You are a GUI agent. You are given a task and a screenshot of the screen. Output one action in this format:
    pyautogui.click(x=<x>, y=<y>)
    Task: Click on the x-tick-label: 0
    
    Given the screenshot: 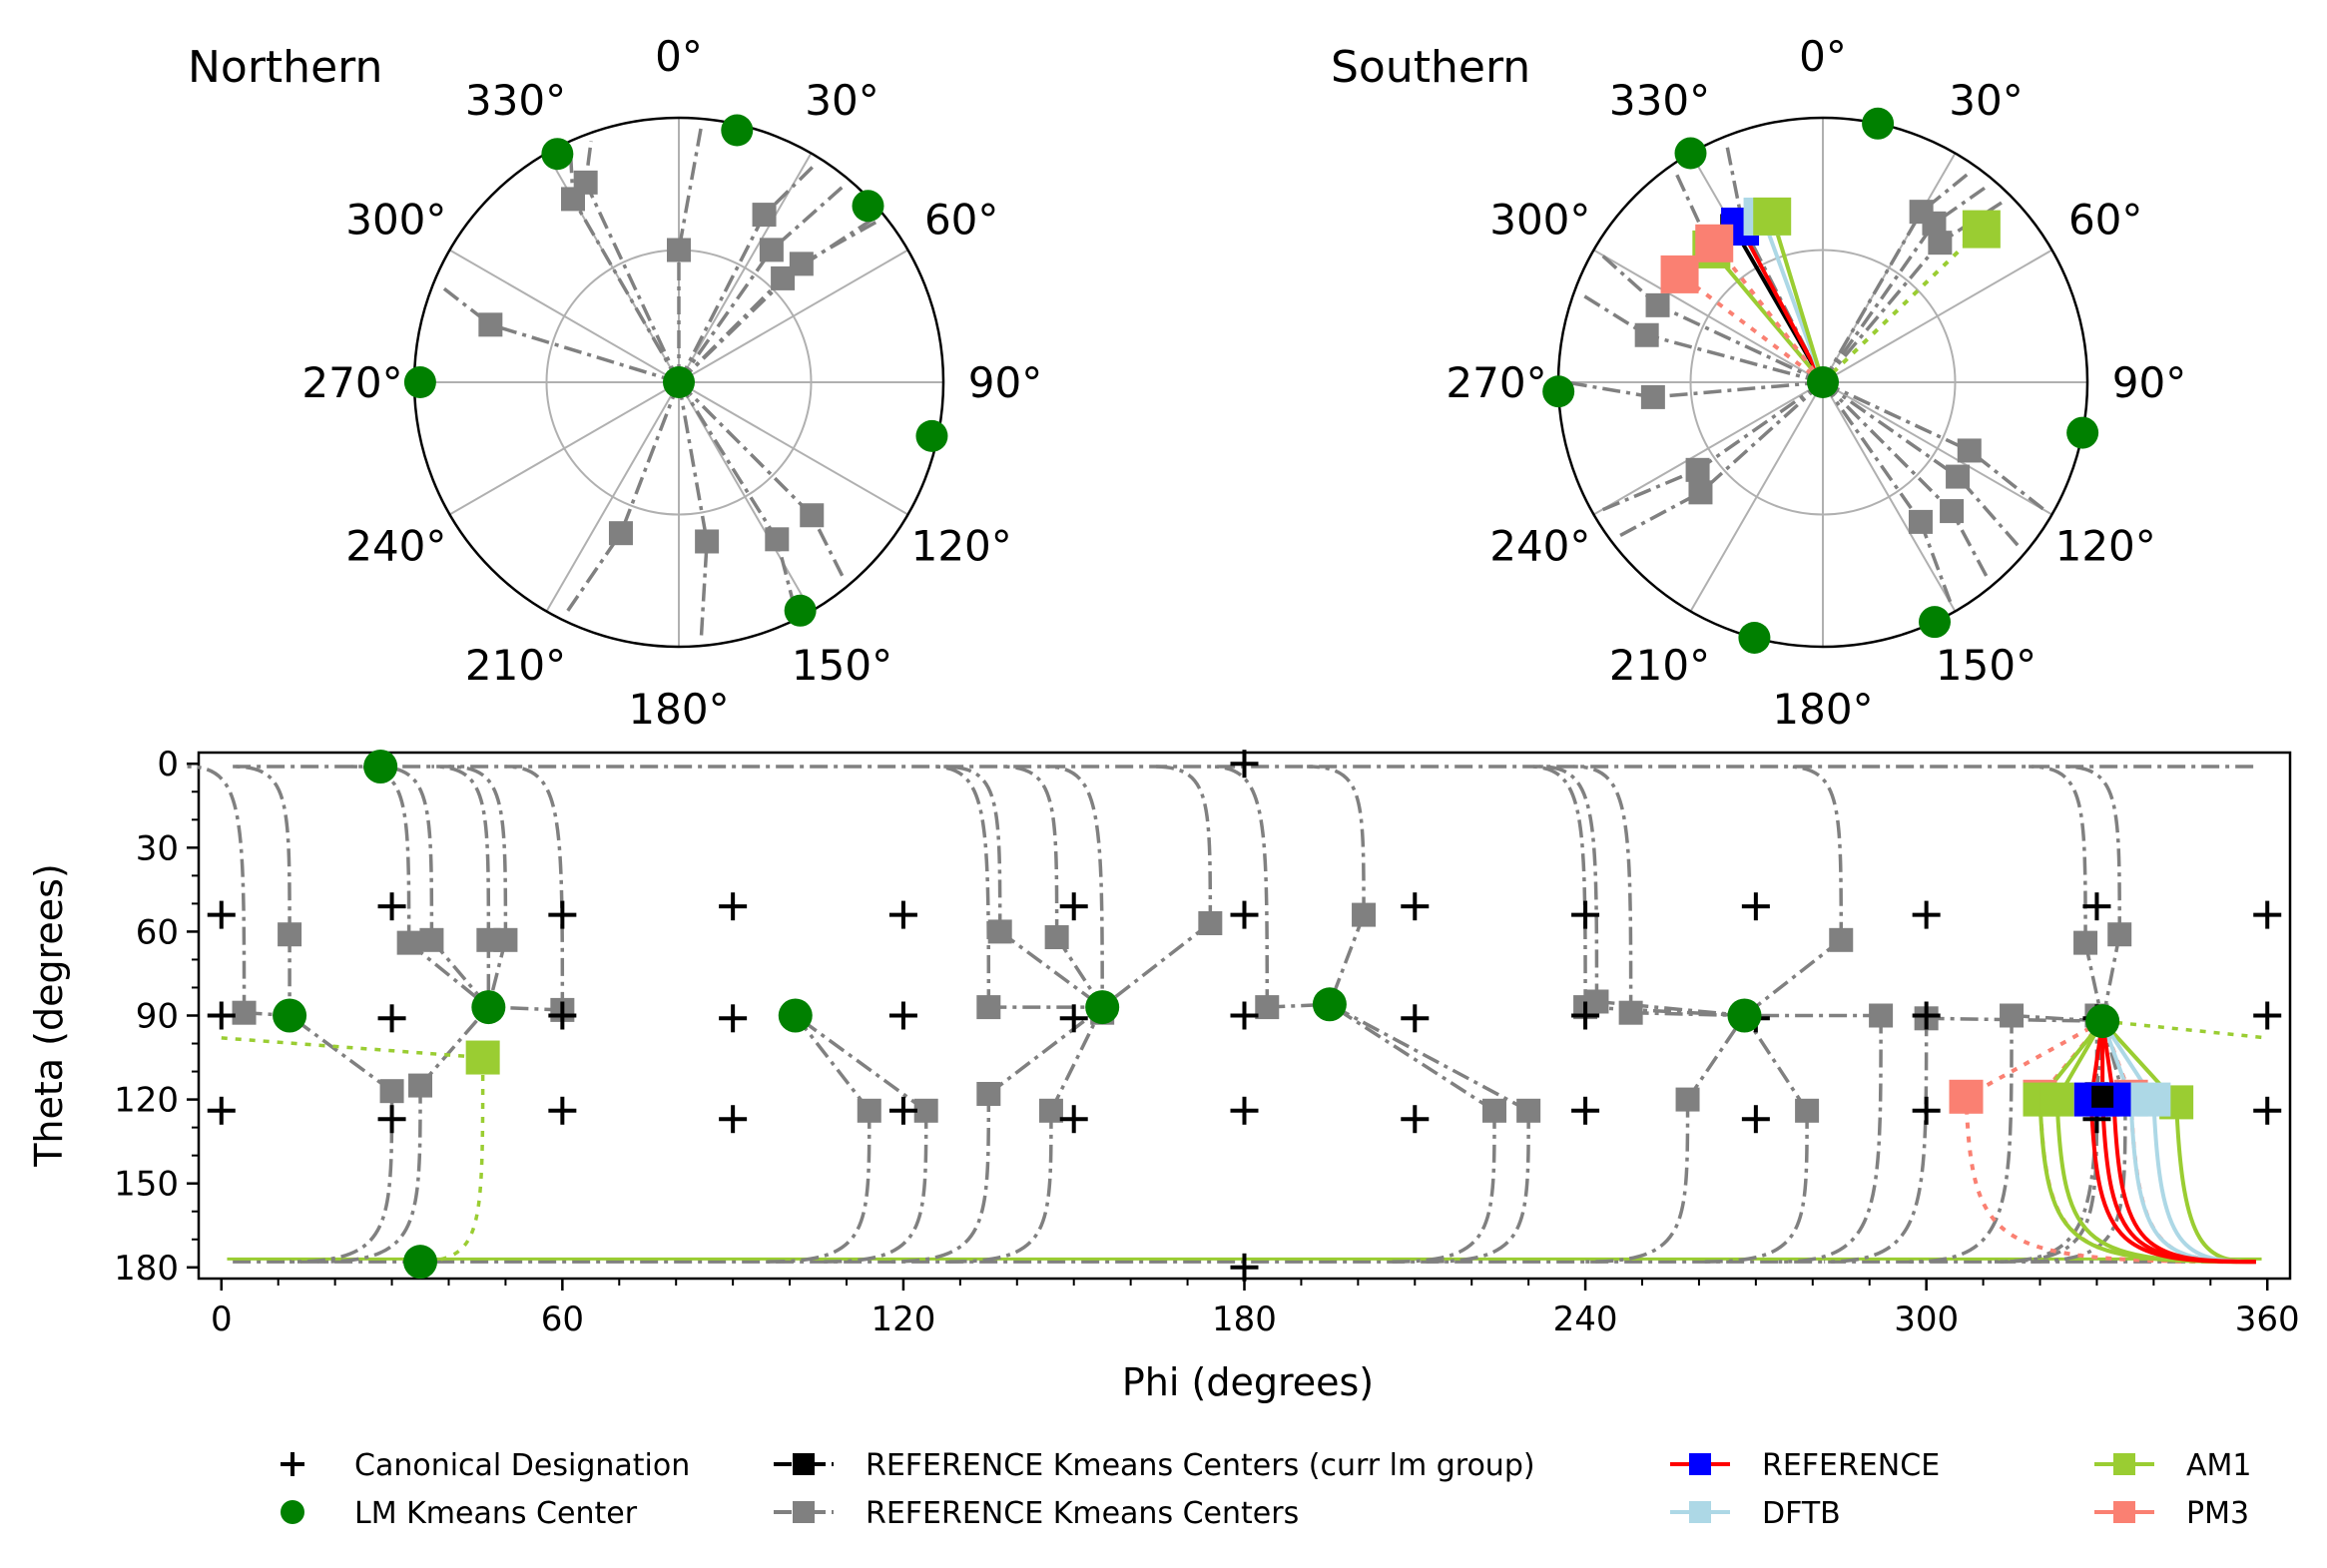 What is the action you would take?
    pyautogui.click(x=222, y=1319)
    